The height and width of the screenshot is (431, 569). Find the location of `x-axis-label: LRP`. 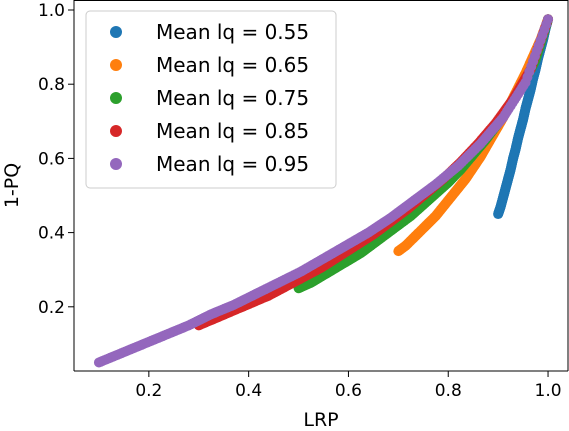

x-axis-label: LRP is located at coordinates (320, 420).